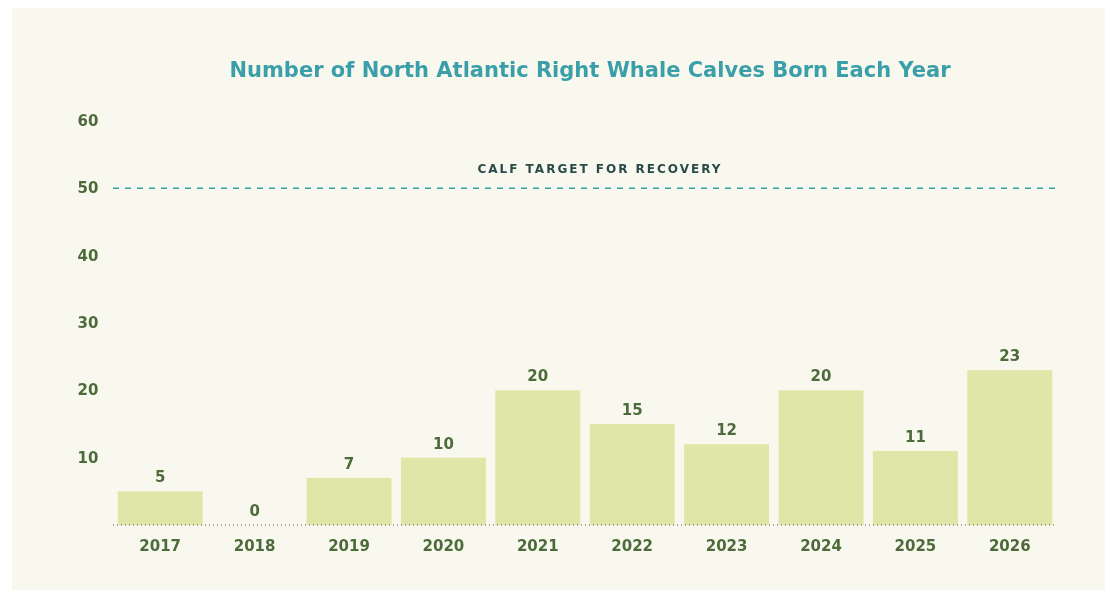  What do you see at coordinates (88, 390) in the screenshot?
I see `y-tick-label: 20` at bounding box center [88, 390].